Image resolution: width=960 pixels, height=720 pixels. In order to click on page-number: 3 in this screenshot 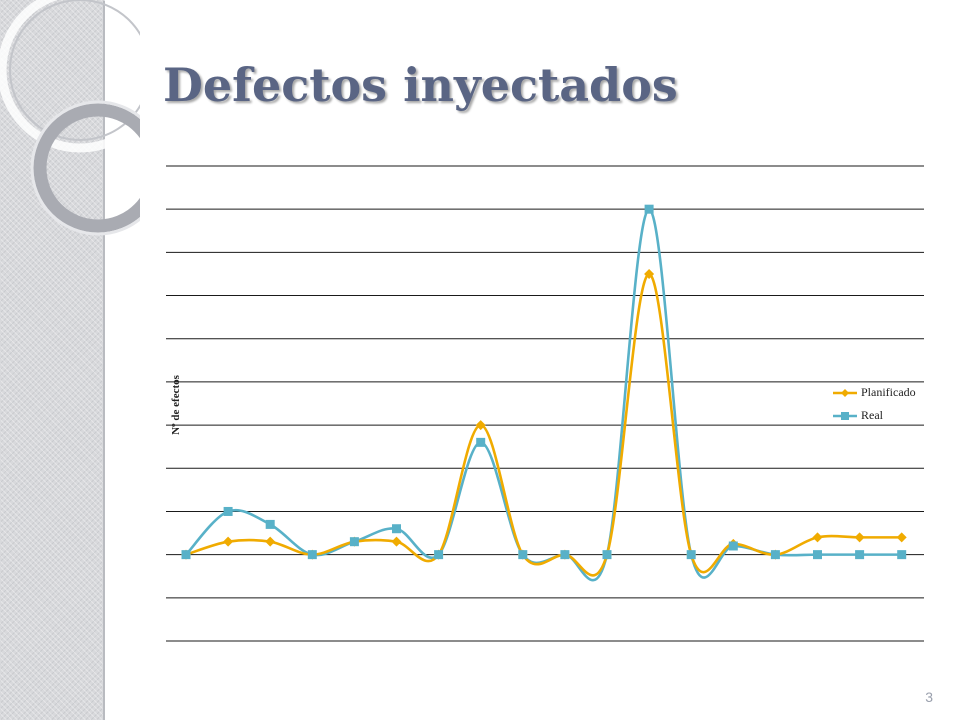, I will do `click(929, 697)`.